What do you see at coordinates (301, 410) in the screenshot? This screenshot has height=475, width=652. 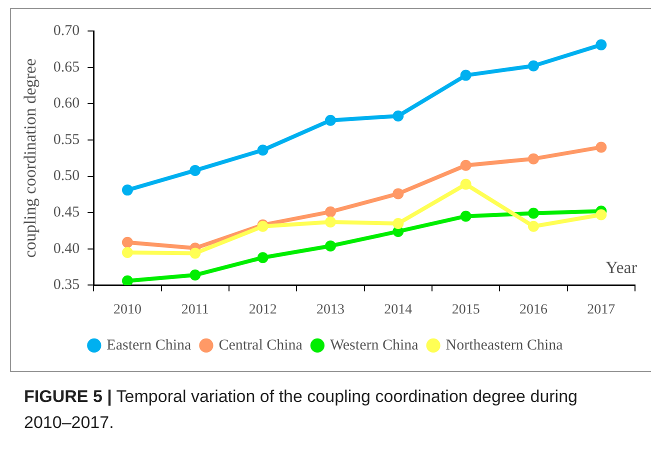 I see `caption: FIGURE 5 | Temporal variation of the coupling coordination degree during 2010–2017.` at bounding box center [301, 410].